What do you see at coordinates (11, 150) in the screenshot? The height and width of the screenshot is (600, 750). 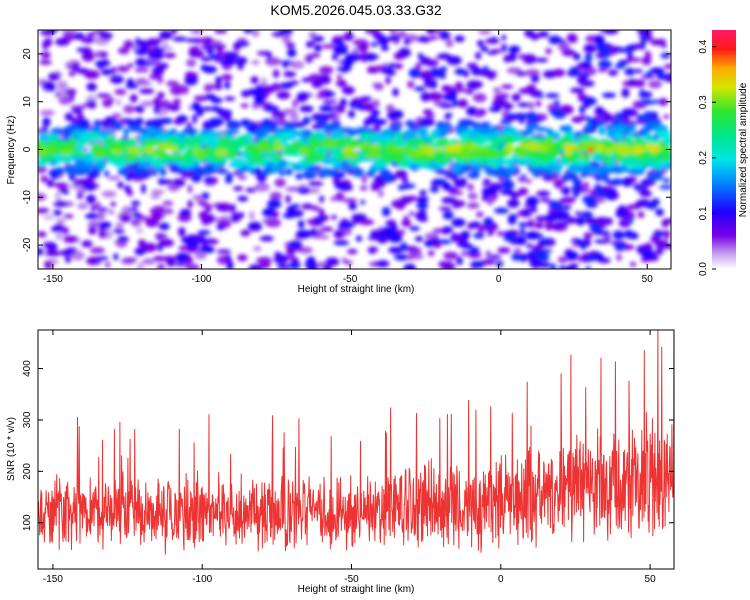 I see `spectrogram-y-axis-label: Frequency (Hz)` at bounding box center [11, 150].